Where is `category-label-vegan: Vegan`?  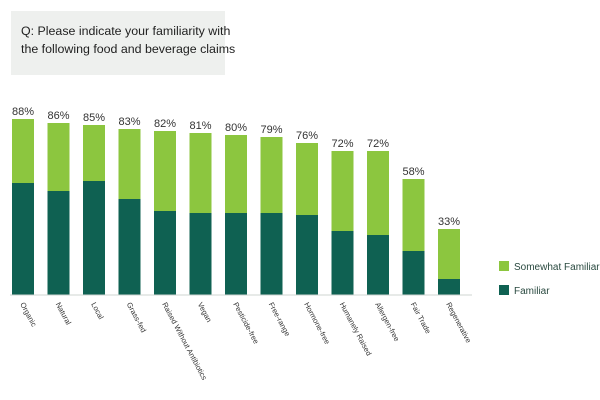 category-label-vegan: Vegan is located at coordinates (205, 312).